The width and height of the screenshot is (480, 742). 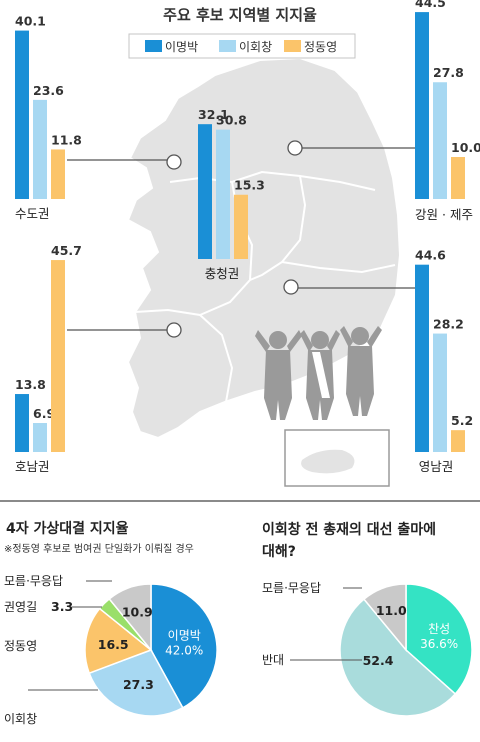 I want to click on jeju-inset-frame, so click(x=337, y=458).